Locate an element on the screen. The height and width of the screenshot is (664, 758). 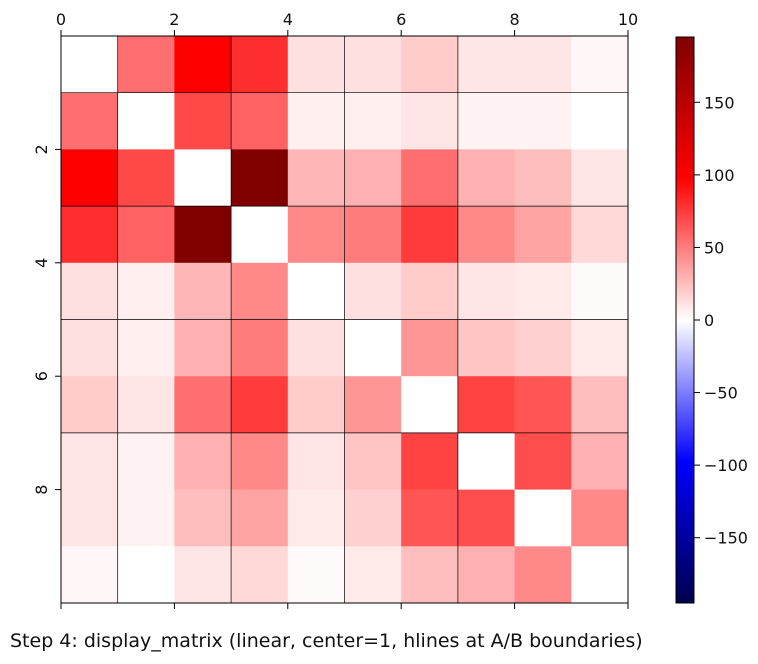
colorbar-tick-label: −50 is located at coordinates (721, 393).